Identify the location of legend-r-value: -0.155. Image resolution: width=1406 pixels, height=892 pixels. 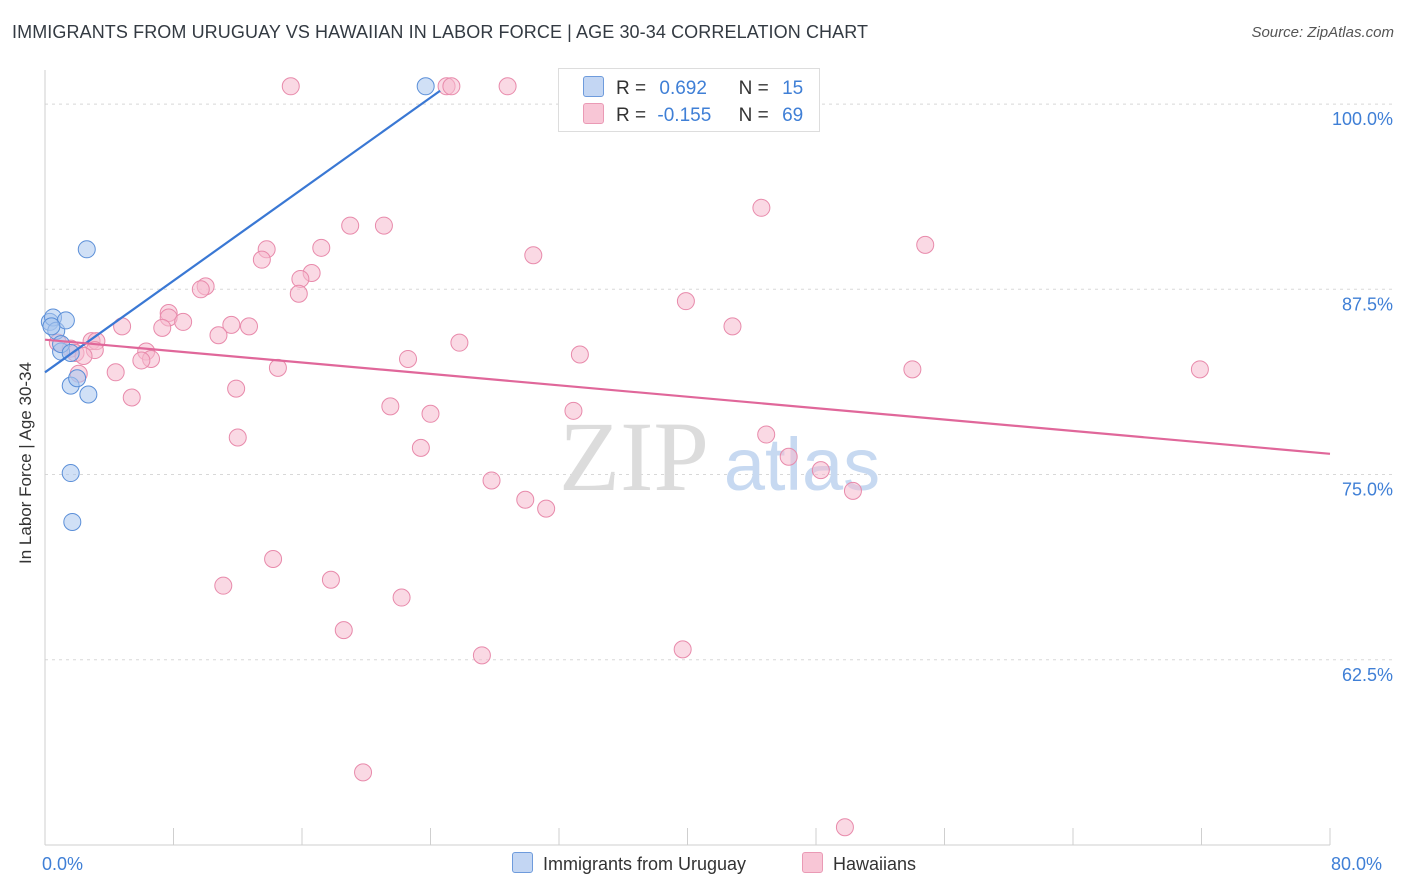
(684, 115).